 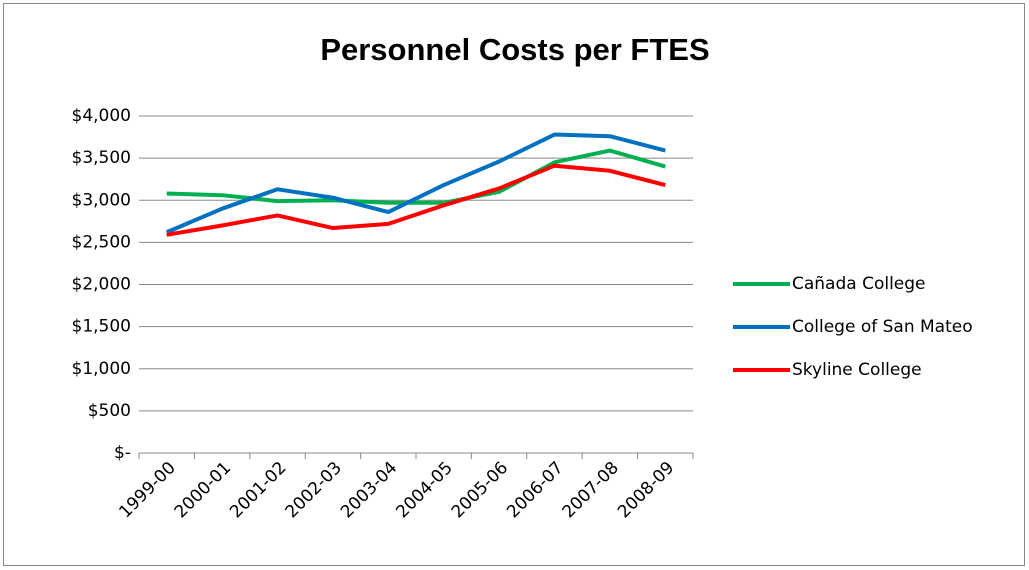 I want to click on chart-title: Personnel Costs per FTES, so click(x=514, y=49).